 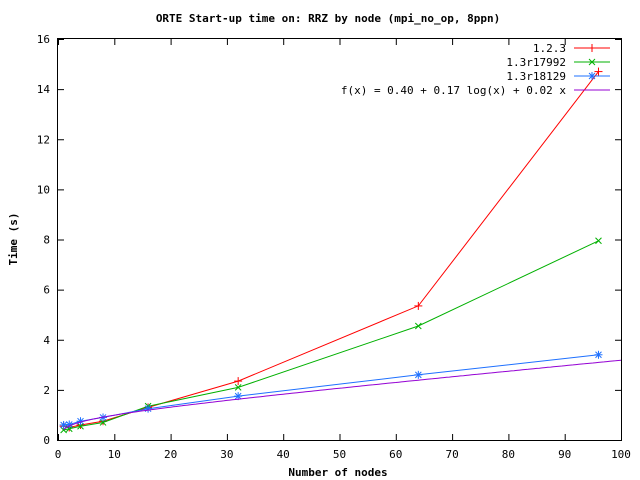 I want to click on legend-entry-1: 1.3r17992, so click(x=558, y=62).